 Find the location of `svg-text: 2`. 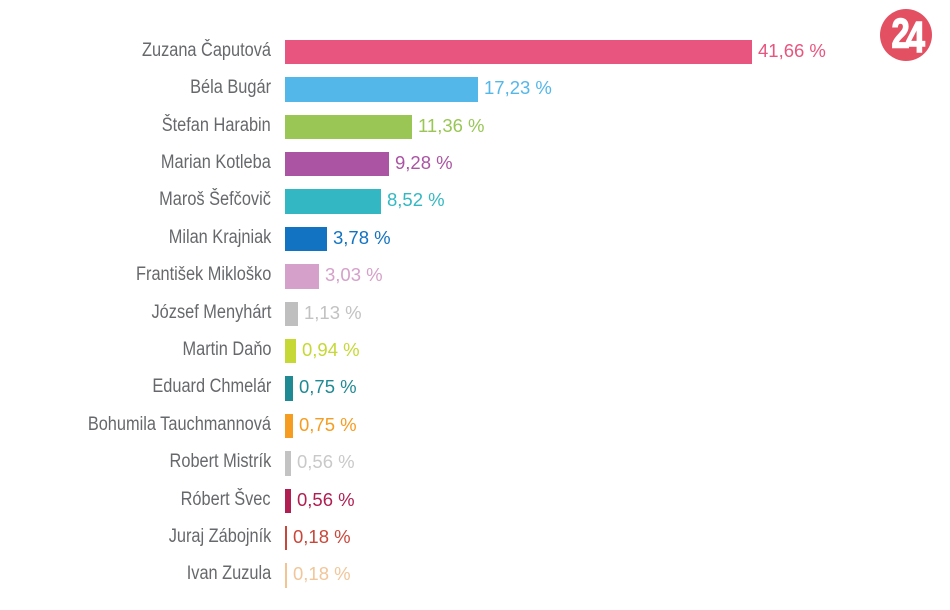

svg-text: 2 is located at coordinates (901, 33).